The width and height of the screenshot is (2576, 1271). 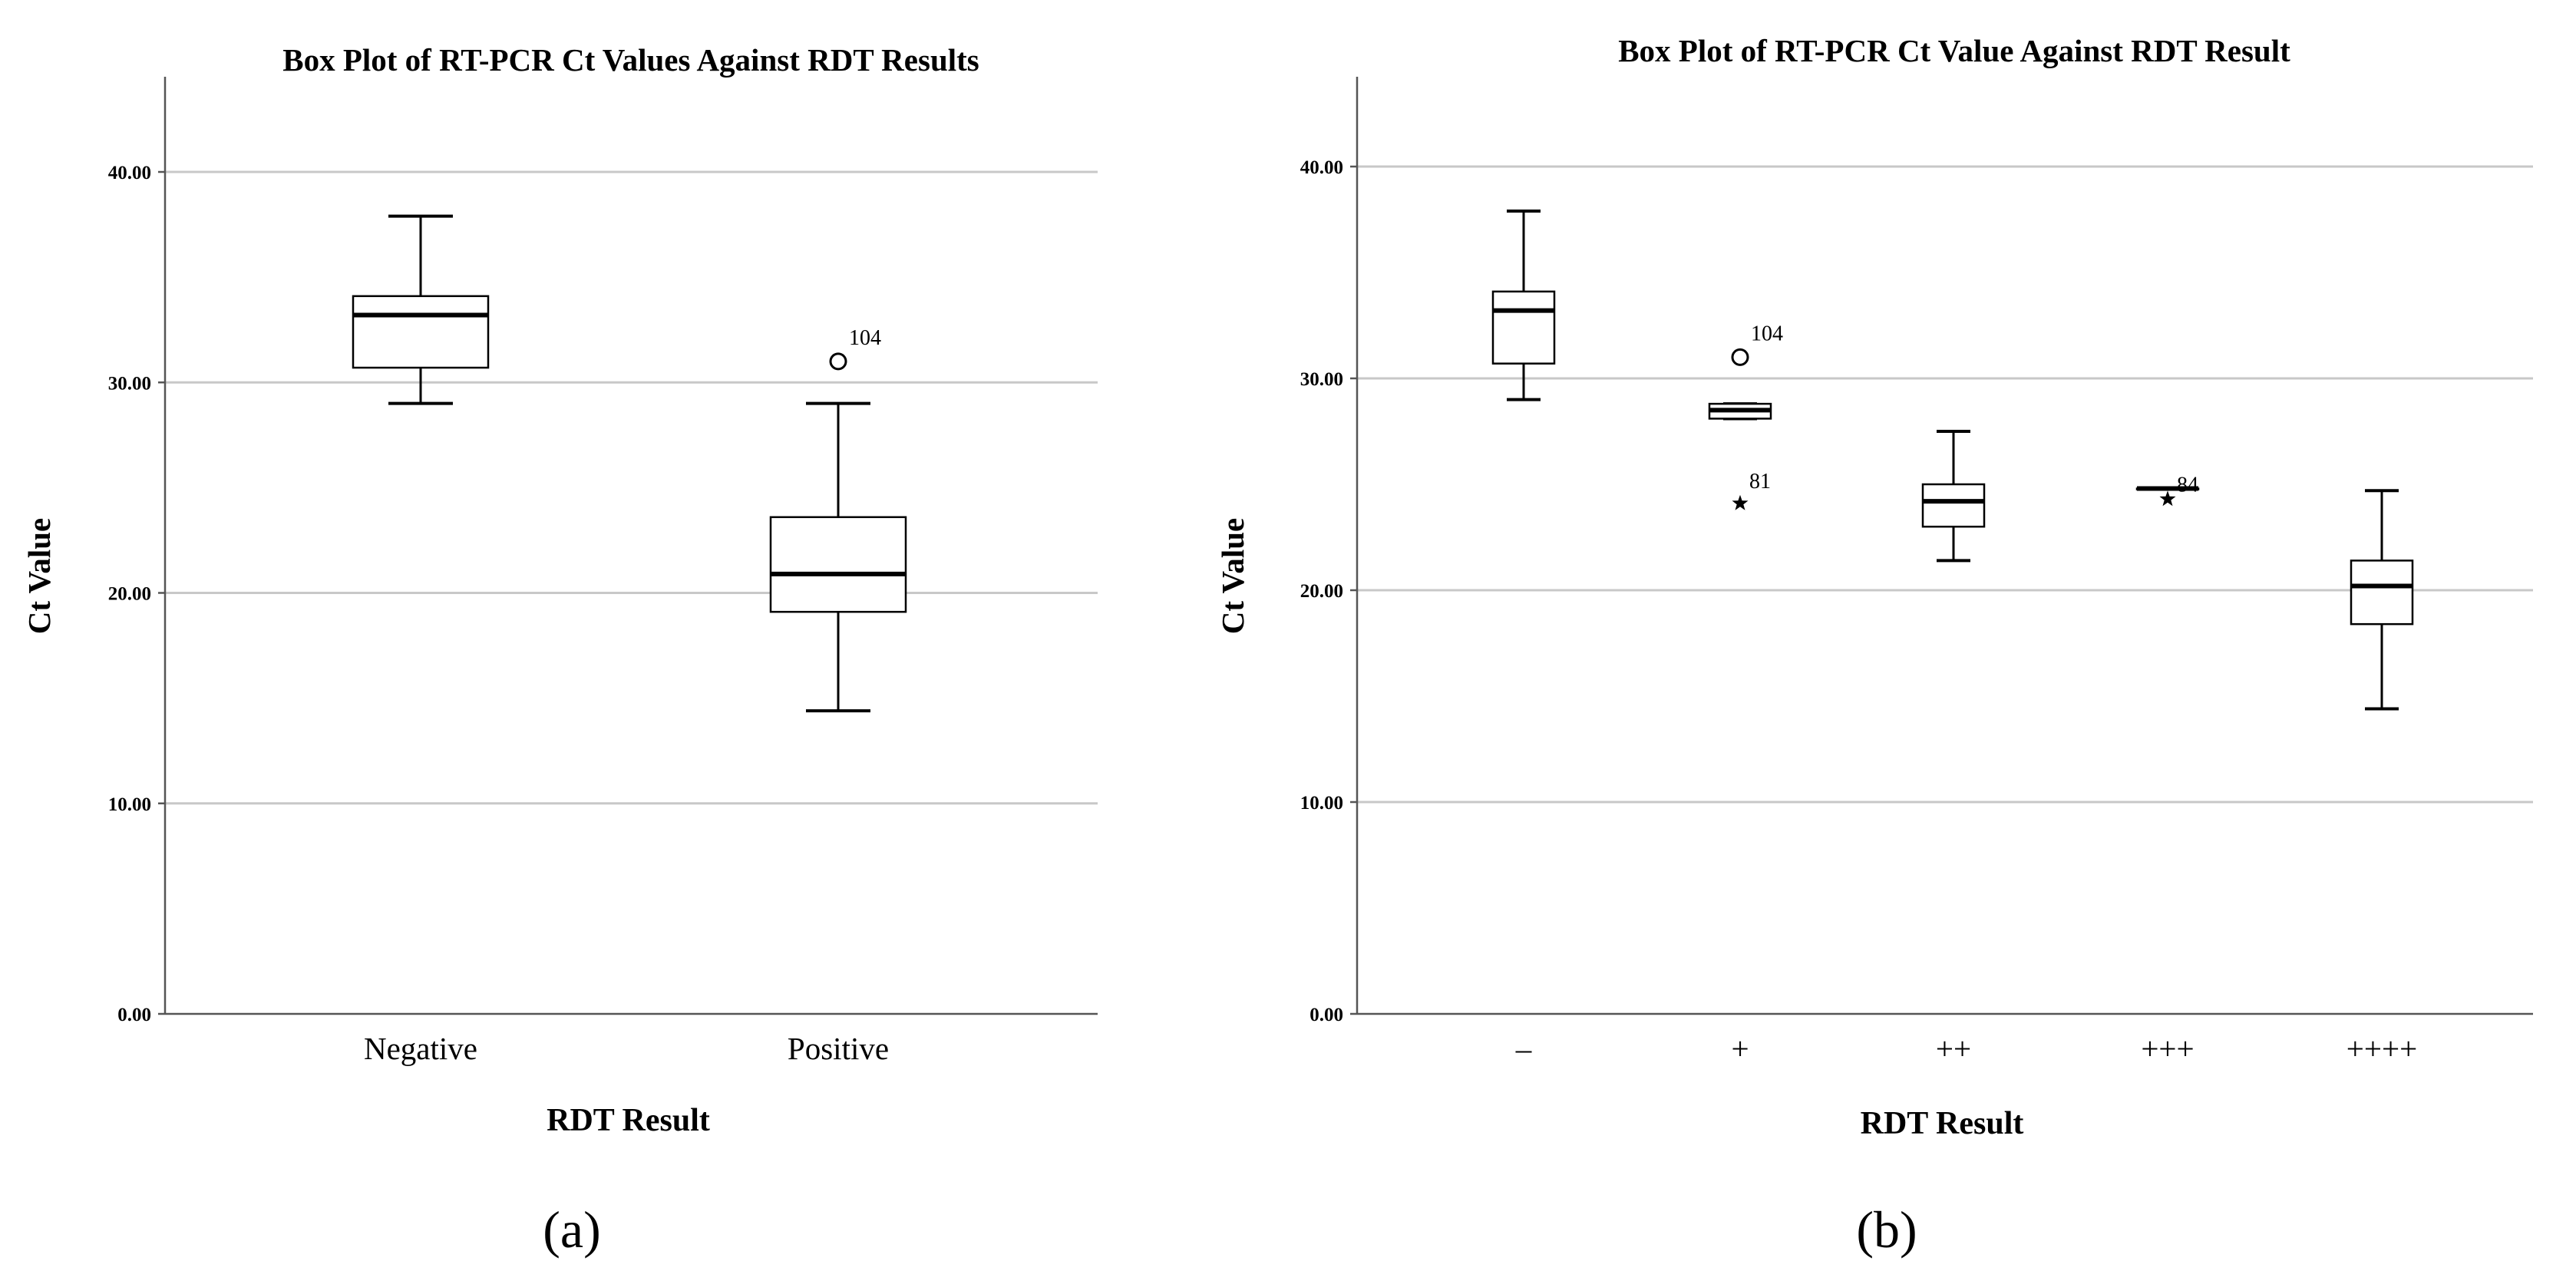 What do you see at coordinates (571, 1229) in the screenshot?
I see `panel-label: (a)` at bounding box center [571, 1229].